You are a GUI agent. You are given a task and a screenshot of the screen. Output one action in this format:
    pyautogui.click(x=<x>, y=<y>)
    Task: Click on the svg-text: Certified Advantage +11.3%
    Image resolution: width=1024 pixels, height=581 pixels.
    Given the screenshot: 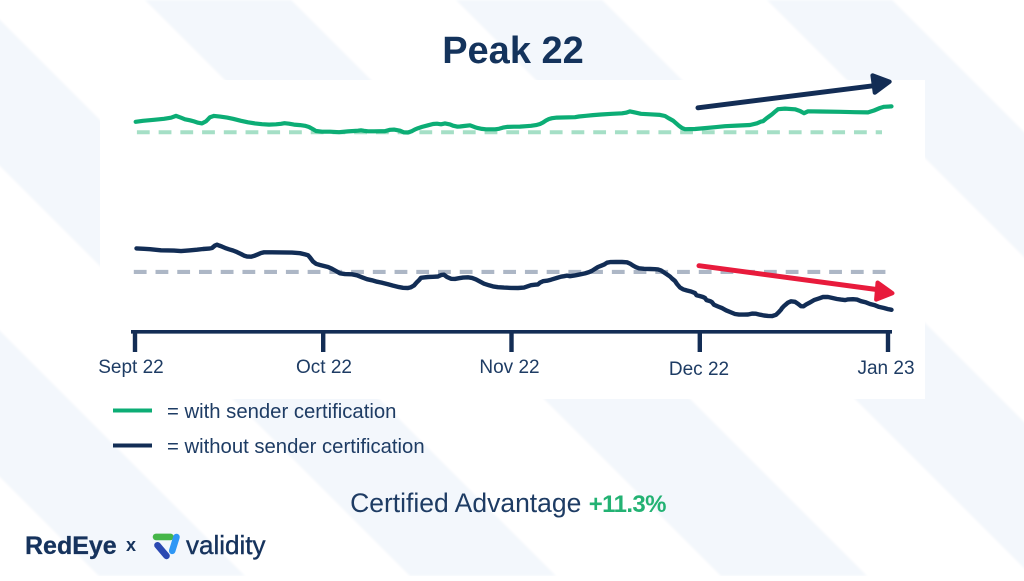 What is the action you would take?
    pyautogui.click(x=508, y=503)
    